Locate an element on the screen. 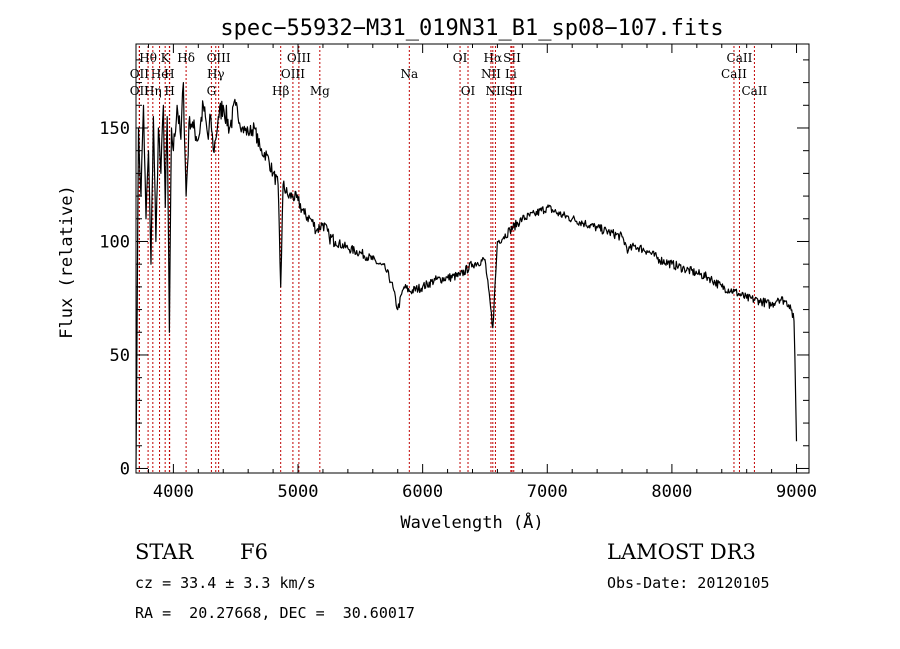 This screenshot has width=900, height=649. y-axis-label: Flux (relative) is located at coordinates (67, 262).